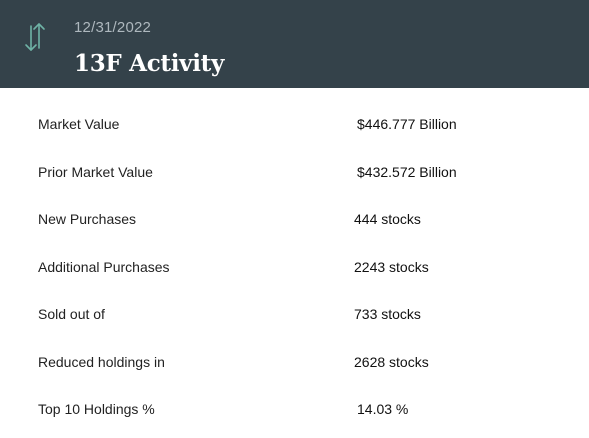 The height and width of the screenshot is (438, 589). Describe the element at coordinates (294, 125) in the screenshot. I see `row-market-value: Market Value $446.777 Billion` at that location.